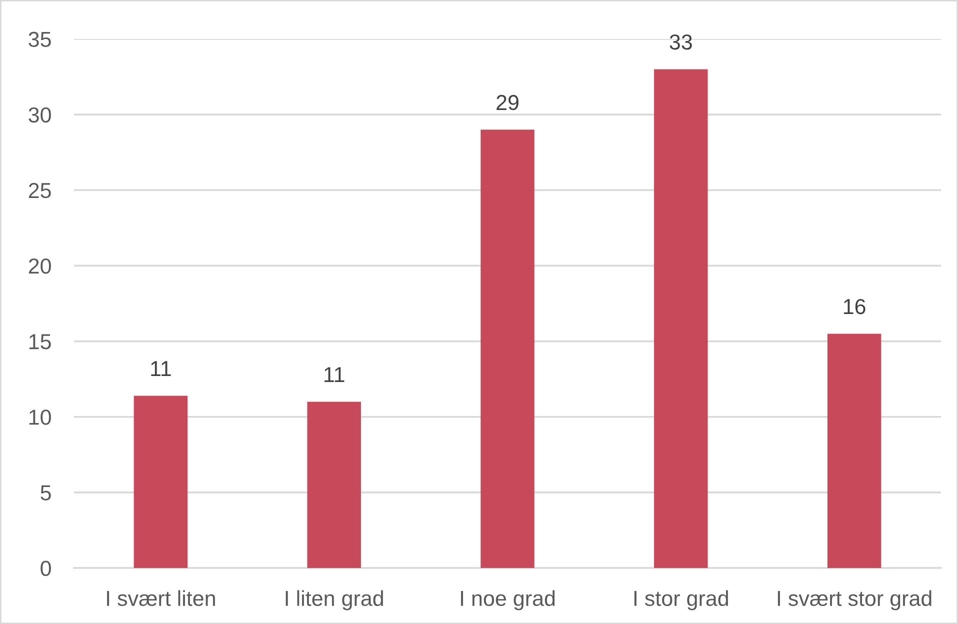  What do you see at coordinates (161, 598) in the screenshot?
I see `x-tick-label: I svært liten` at bounding box center [161, 598].